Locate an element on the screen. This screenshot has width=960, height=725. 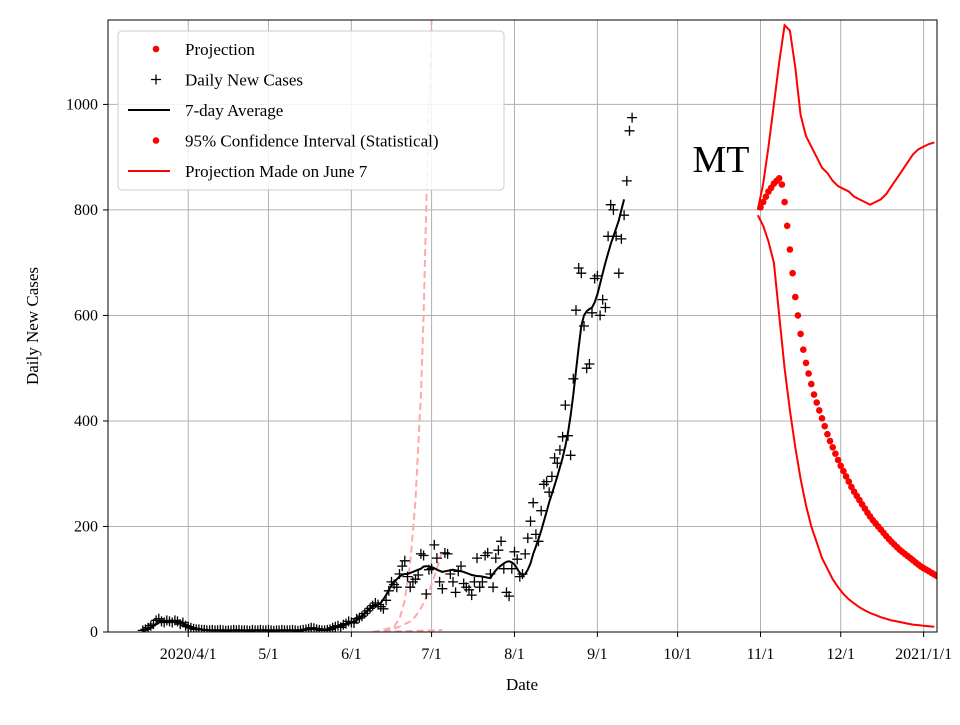
x-tick-label: 6/1 is located at coordinates (351, 654).